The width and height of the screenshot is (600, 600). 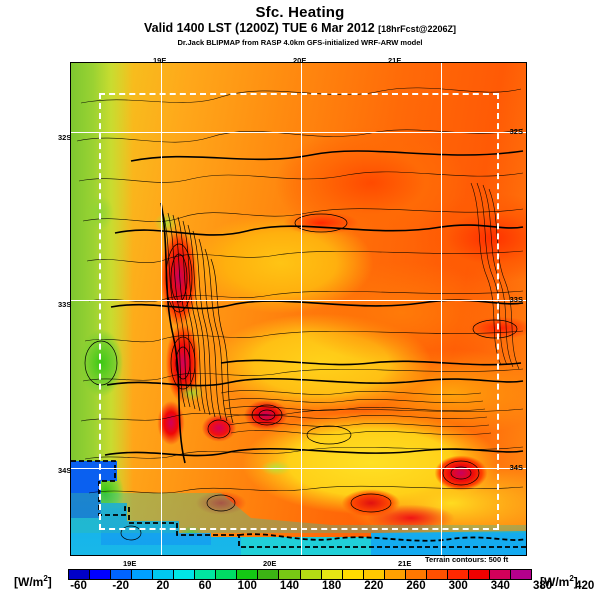 I want to click on colorbar-tick-label: 20, so click(x=163, y=586).